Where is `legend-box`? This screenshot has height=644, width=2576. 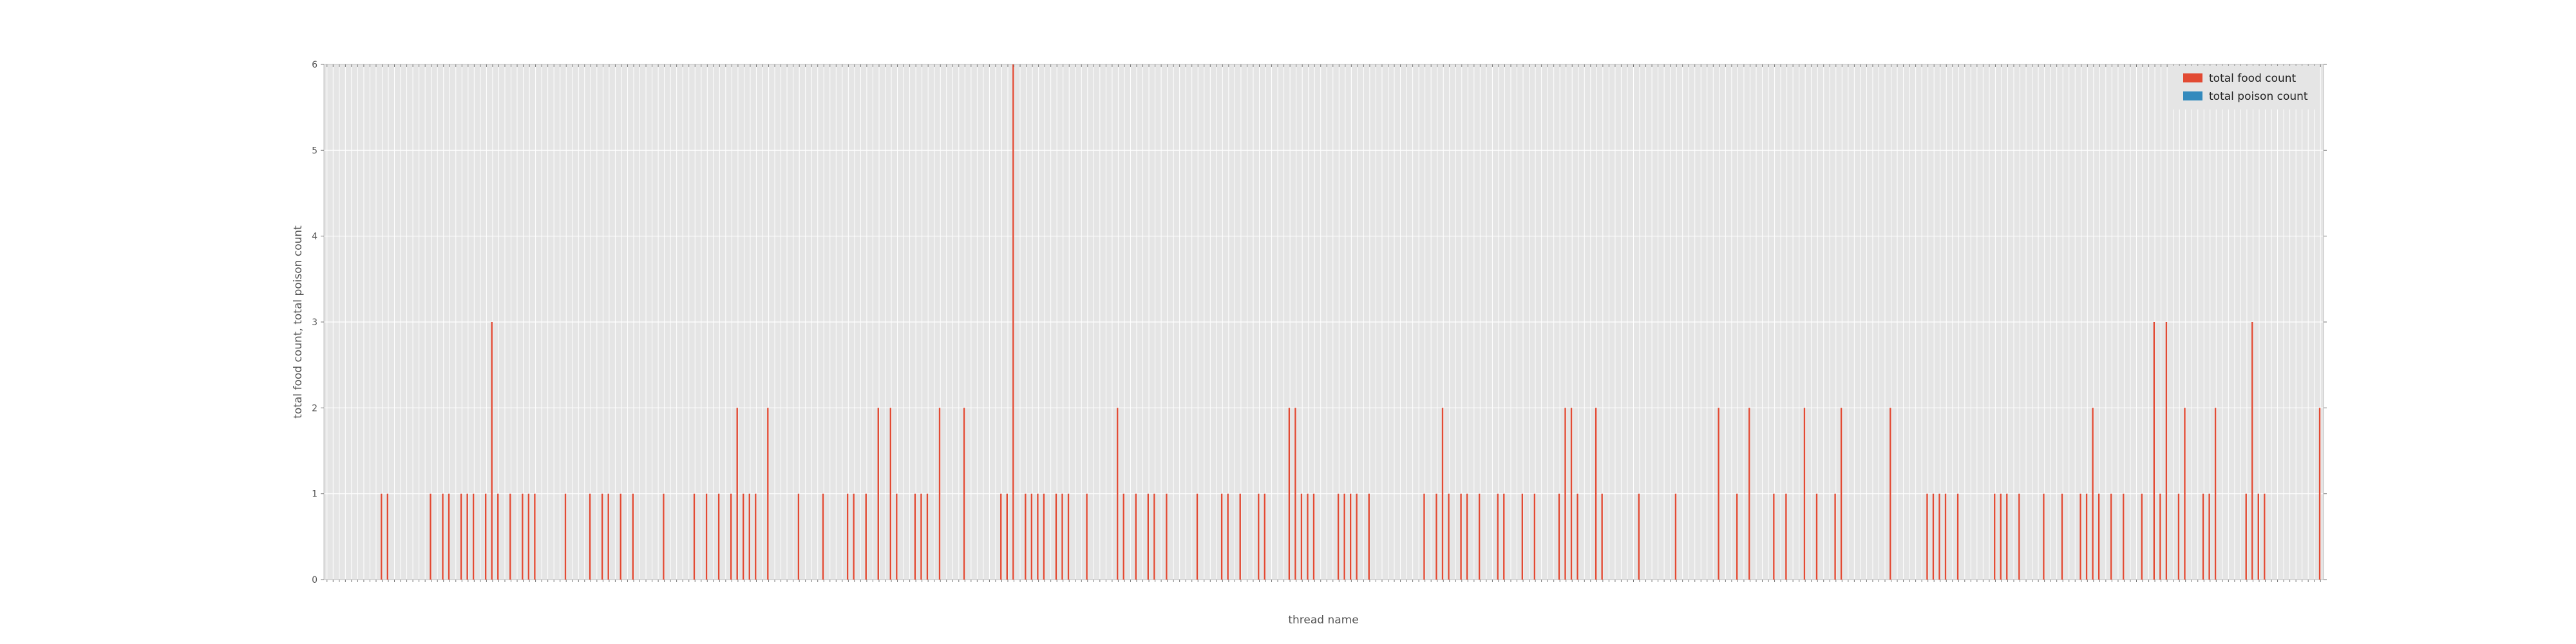
legend-box is located at coordinates (2245, 87).